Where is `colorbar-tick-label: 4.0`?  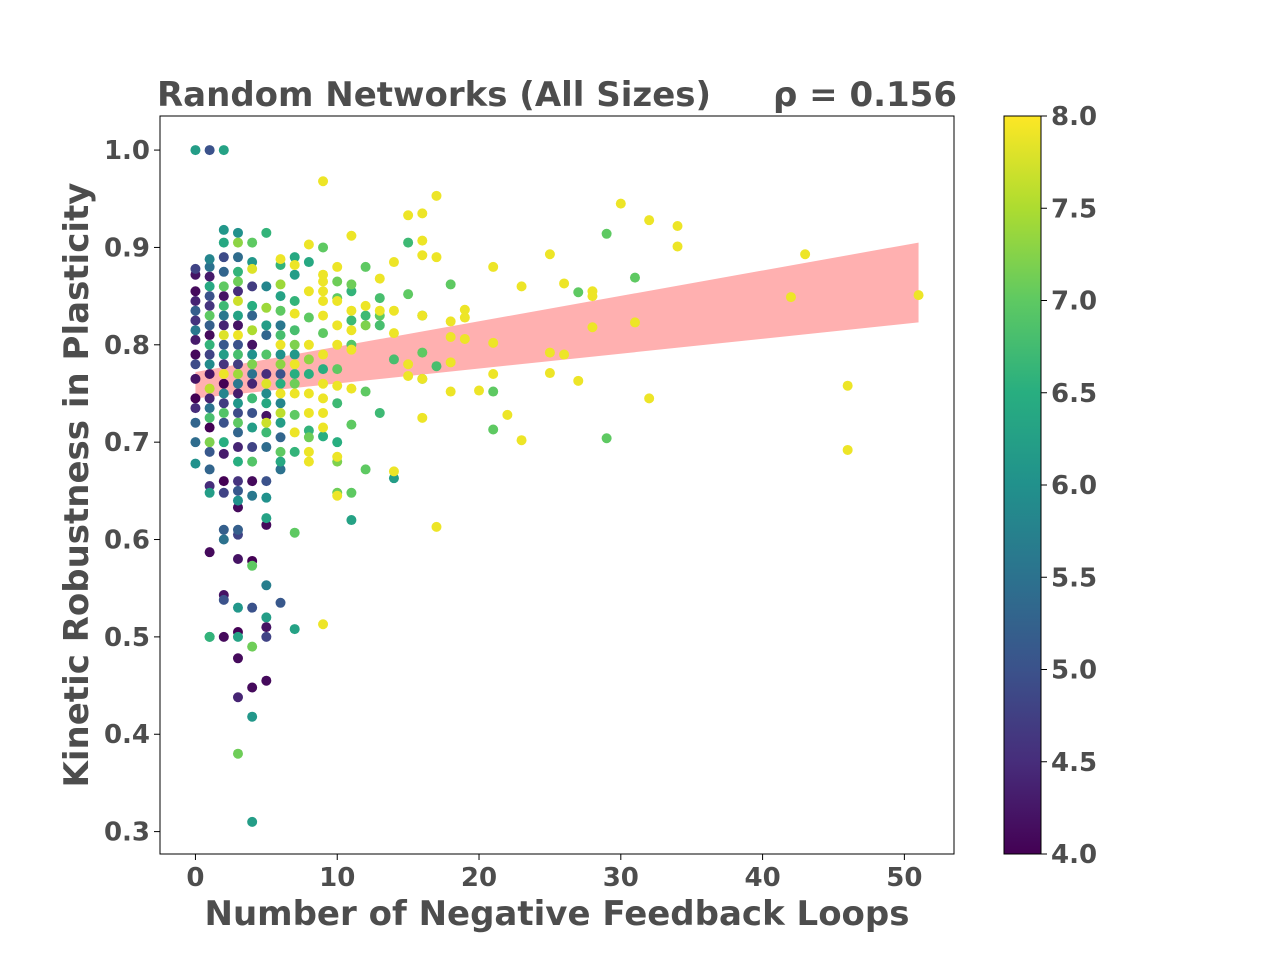 colorbar-tick-label: 4.0 is located at coordinates (1074, 855).